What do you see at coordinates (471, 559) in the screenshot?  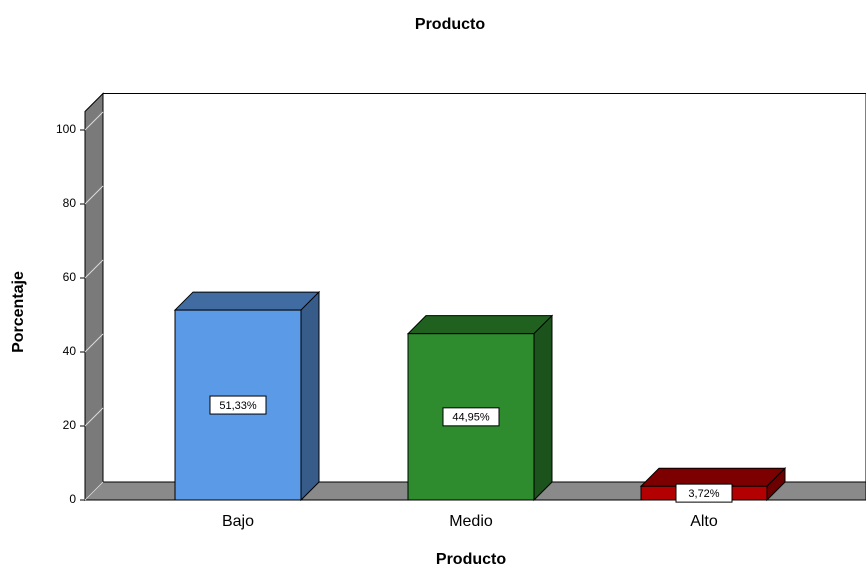 I see `x-axis-title: Producto` at bounding box center [471, 559].